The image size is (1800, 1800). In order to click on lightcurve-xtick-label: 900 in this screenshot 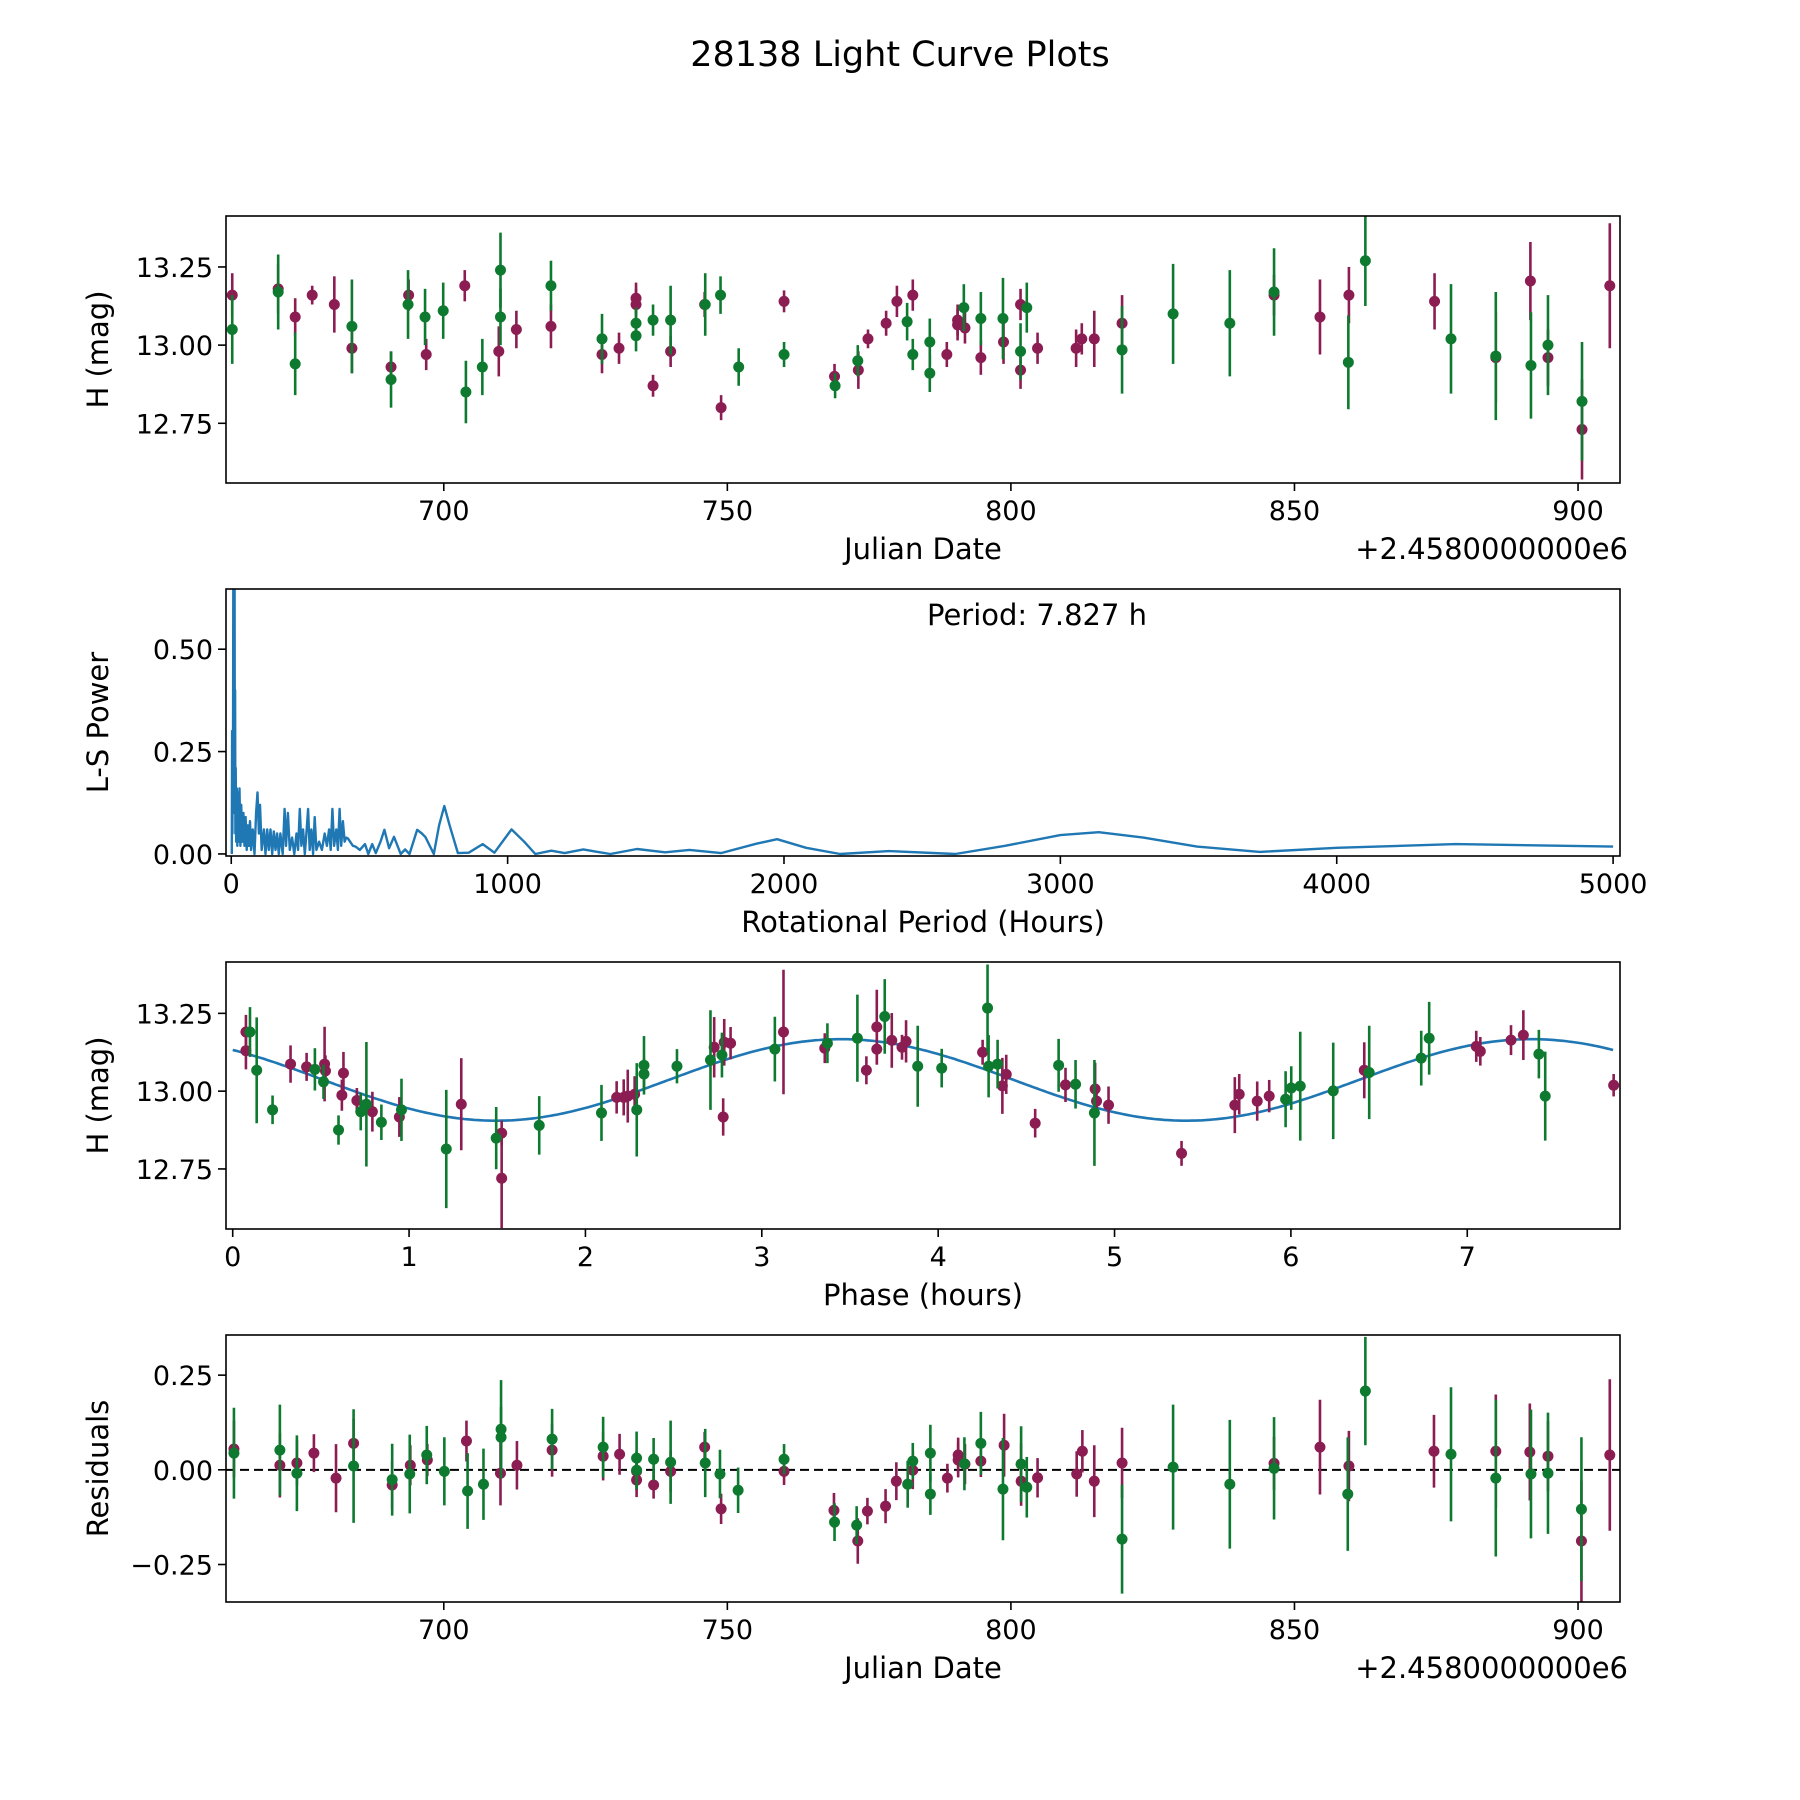, I will do `click(1578, 511)`.